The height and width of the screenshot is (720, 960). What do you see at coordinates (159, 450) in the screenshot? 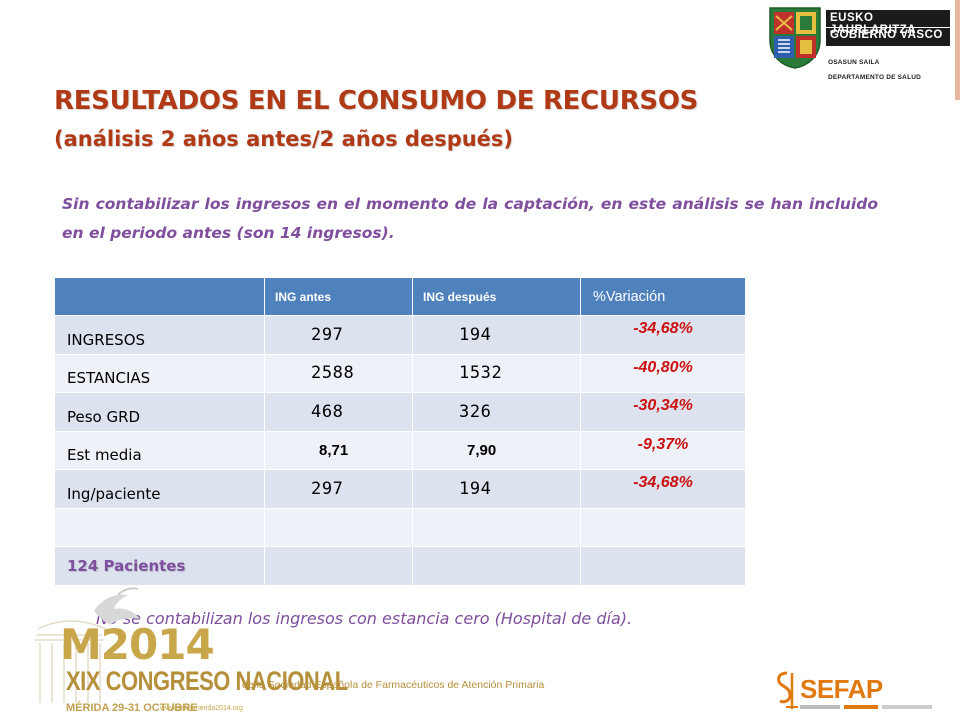
I see `row-label: Est media` at bounding box center [159, 450].